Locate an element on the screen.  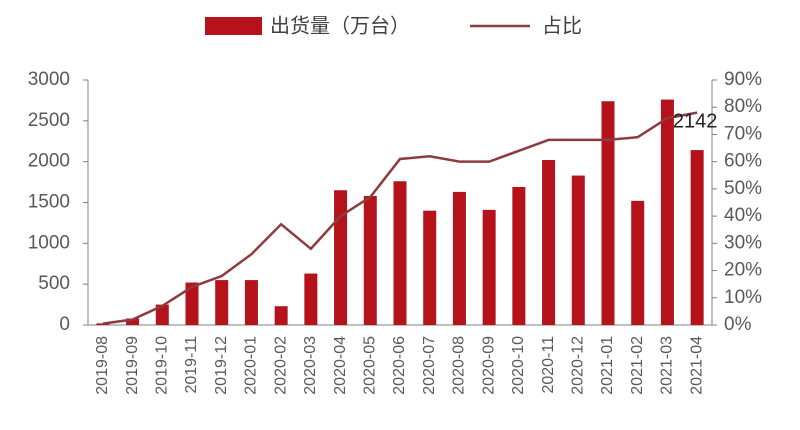
x-tick-label: 2020-03 is located at coordinates (310, 365).